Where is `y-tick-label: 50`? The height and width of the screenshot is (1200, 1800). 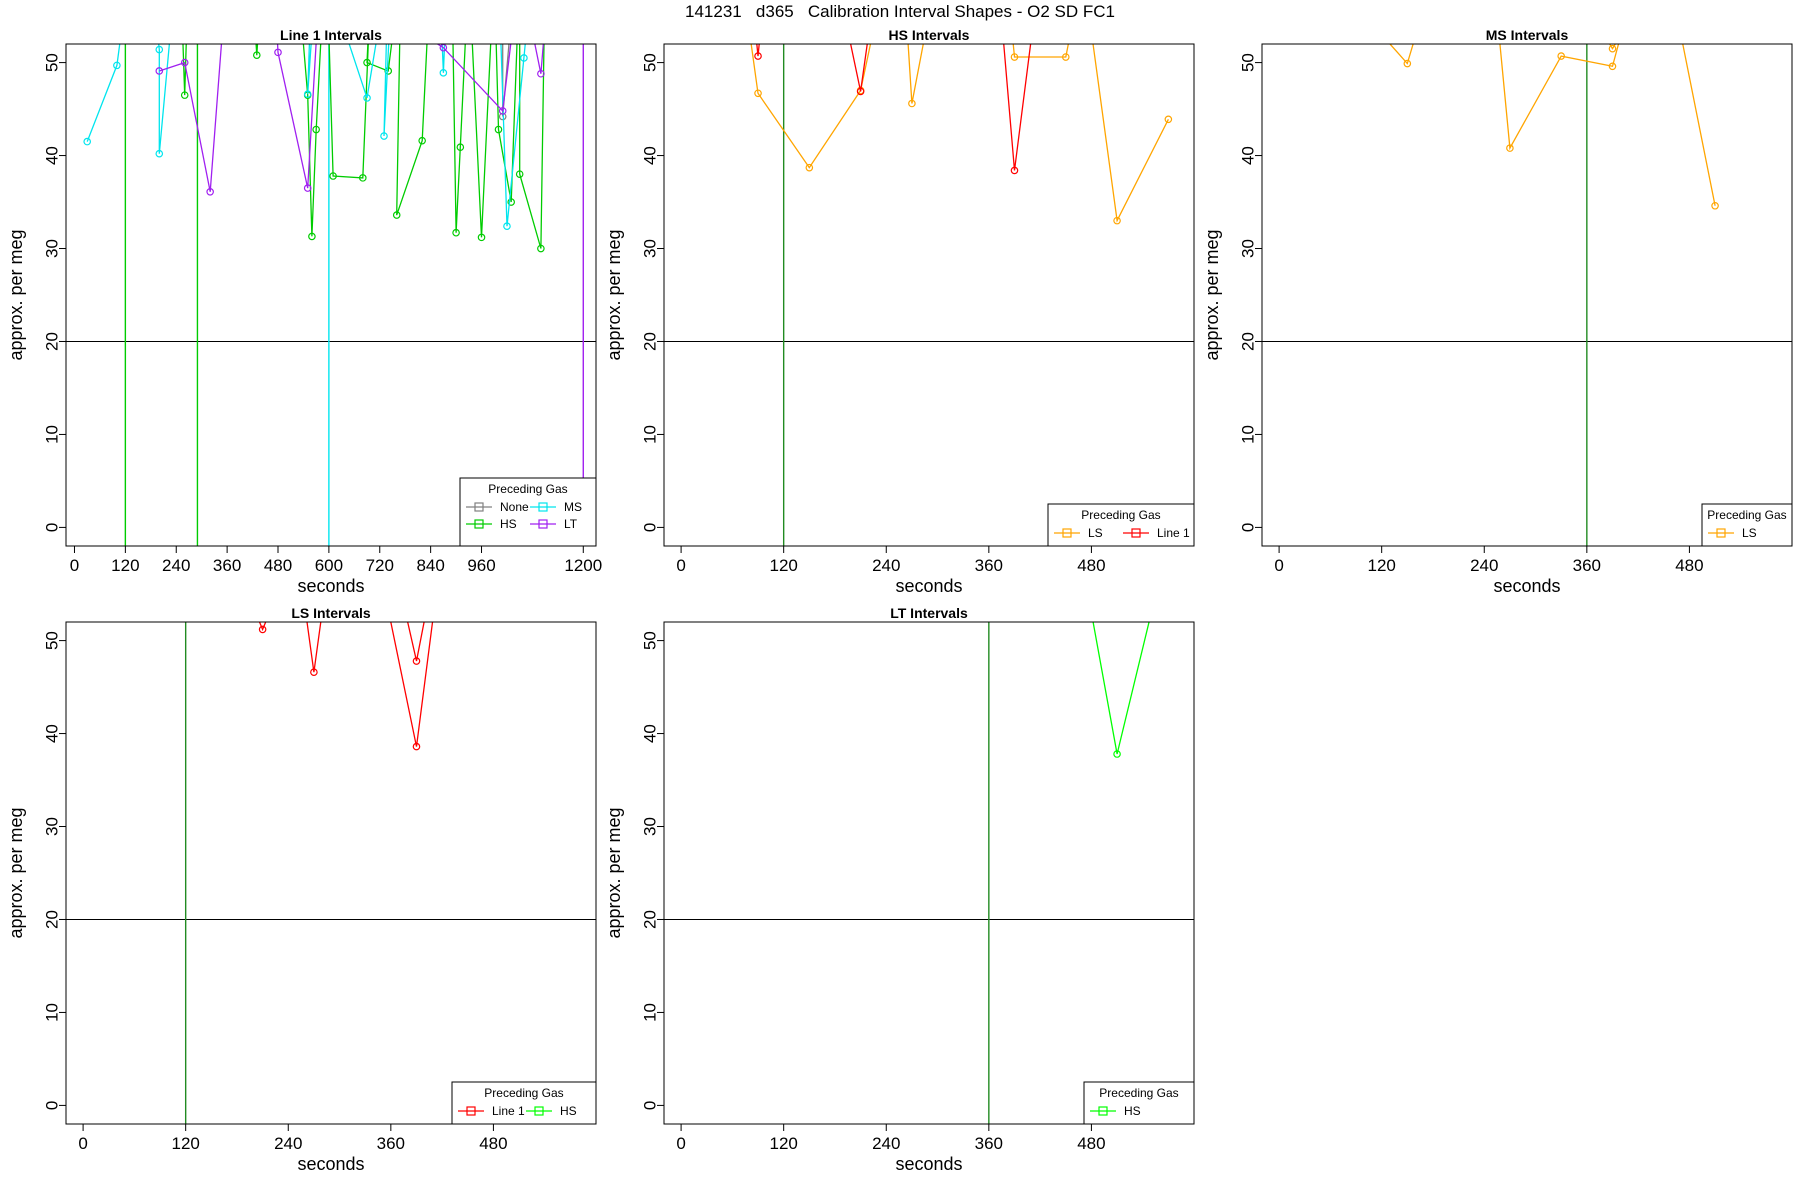 y-tick-label: 50 is located at coordinates (1248, 62).